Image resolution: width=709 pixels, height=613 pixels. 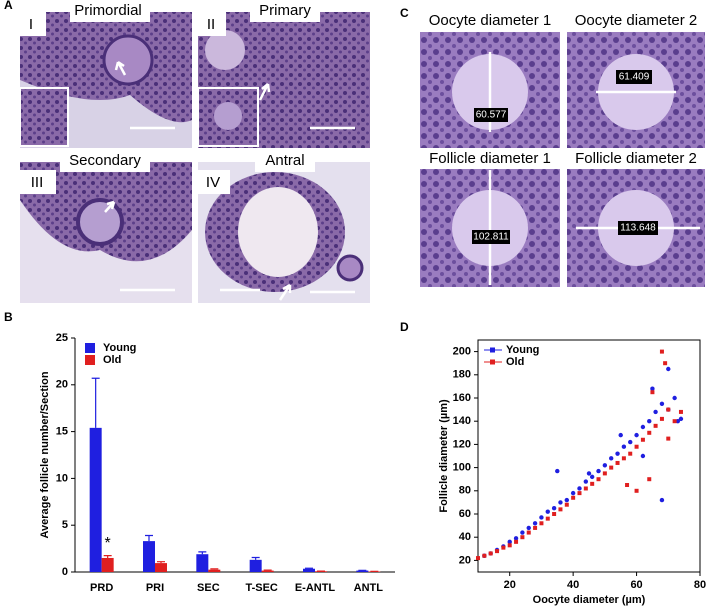 What do you see at coordinates (462, 444) in the screenshot?
I see `y-tick-label: 120` at bounding box center [462, 444].